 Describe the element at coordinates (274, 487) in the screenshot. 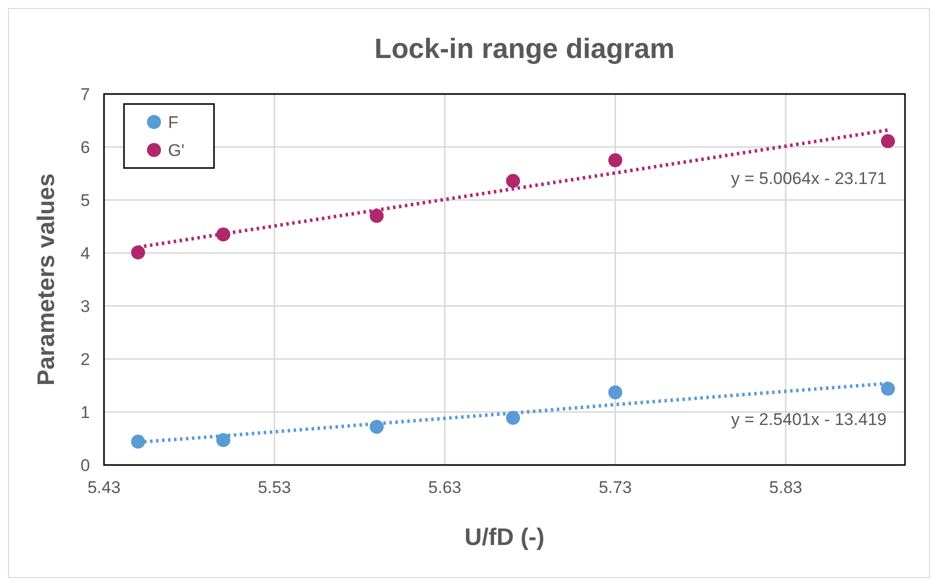

I see `x-tick-label: 5.53` at that location.